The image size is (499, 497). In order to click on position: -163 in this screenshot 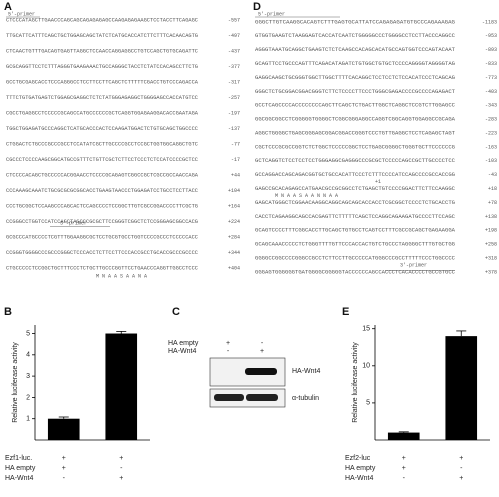, I will do `click(491, 147)`.